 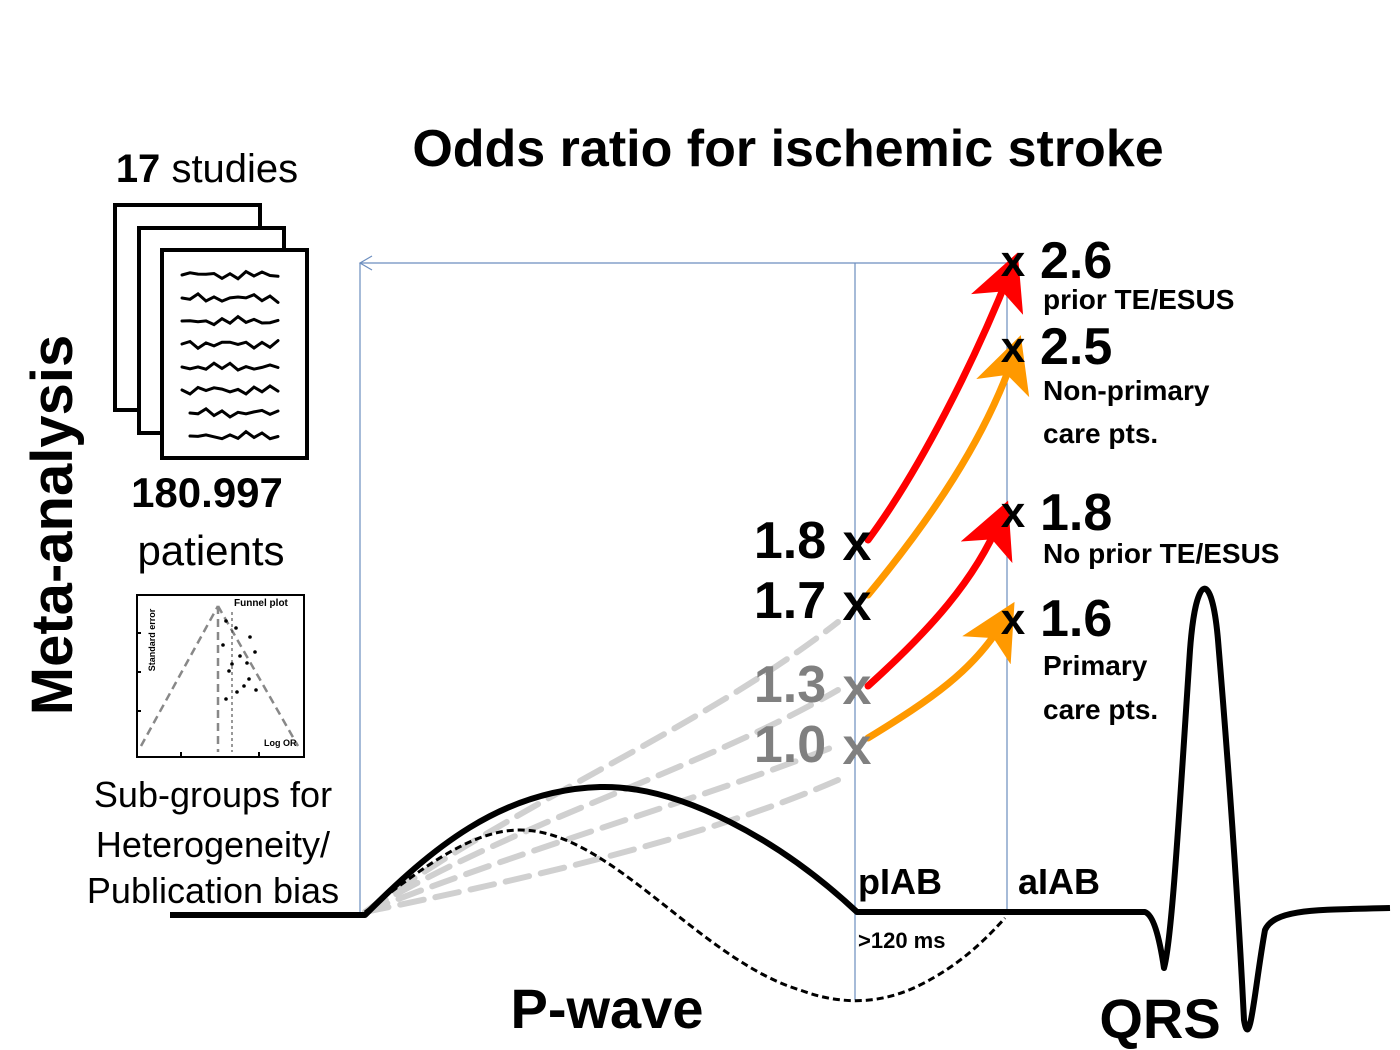 I want to click on piab-label: pIAB, so click(x=900, y=881).